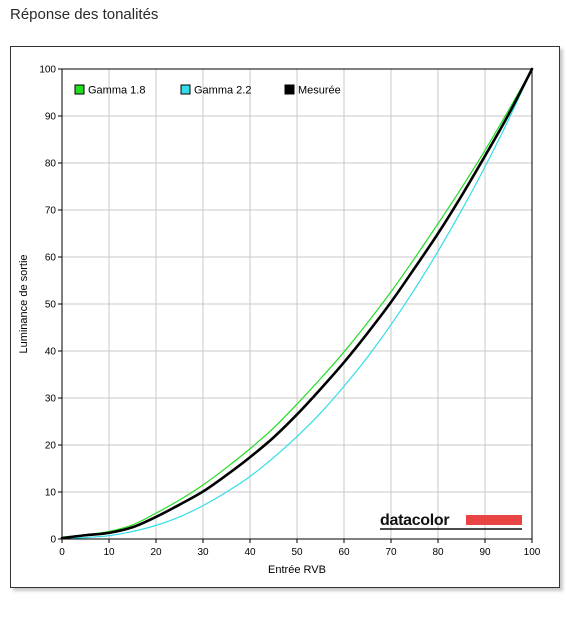  I want to click on x-axis-label: Entrée RVB, so click(297, 570).